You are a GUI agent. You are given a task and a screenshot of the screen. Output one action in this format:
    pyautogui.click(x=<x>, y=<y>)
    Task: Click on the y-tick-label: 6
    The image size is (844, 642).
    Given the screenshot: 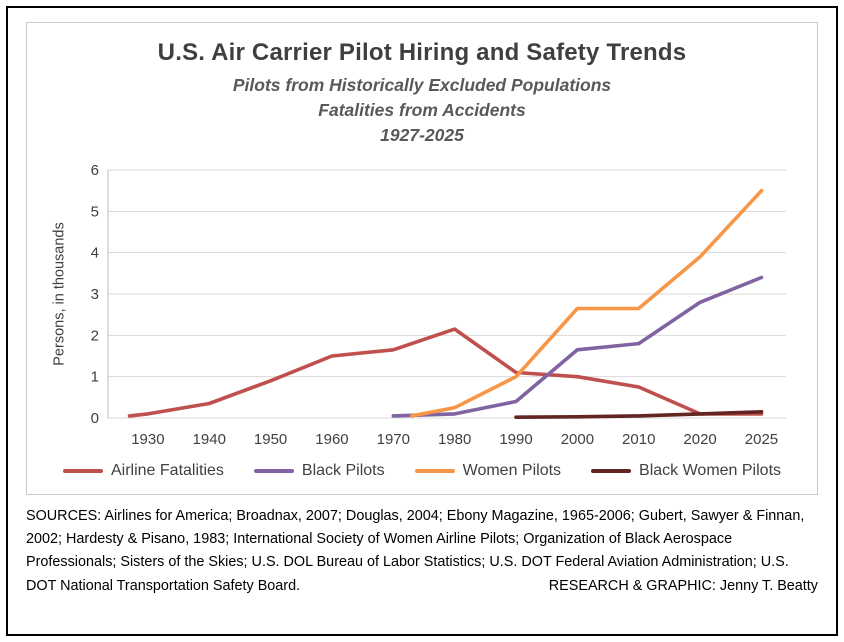 What is the action you would take?
    pyautogui.click(x=95, y=170)
    